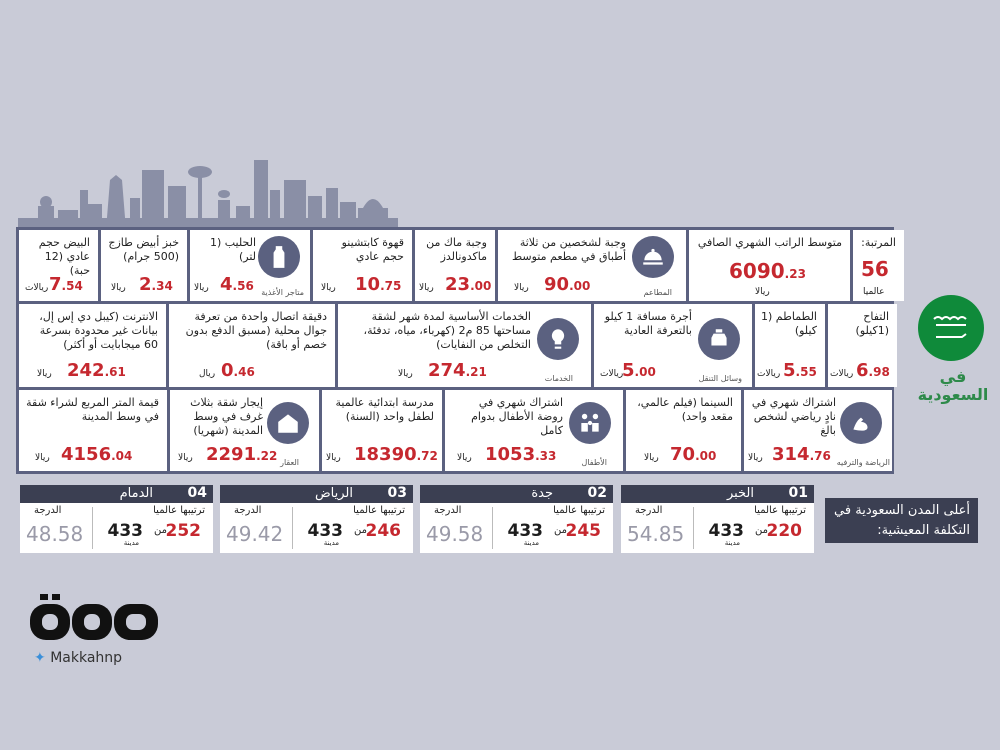 Image resolution: width=1000 pixels, height=750 pixels. Describe the element at coordinates (289, 462) in the screenshot. I see `rent-caption: العقار` at that location.